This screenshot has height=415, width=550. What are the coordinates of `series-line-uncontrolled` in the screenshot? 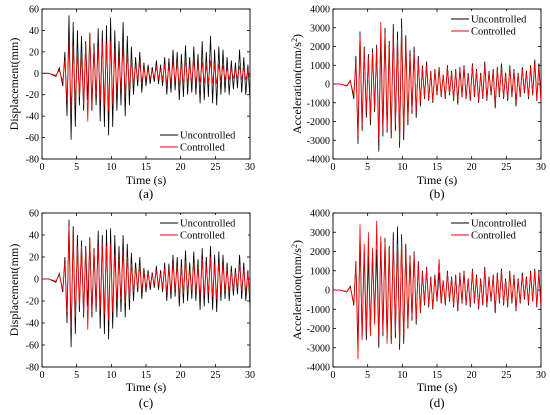 It's located at (146, 77).